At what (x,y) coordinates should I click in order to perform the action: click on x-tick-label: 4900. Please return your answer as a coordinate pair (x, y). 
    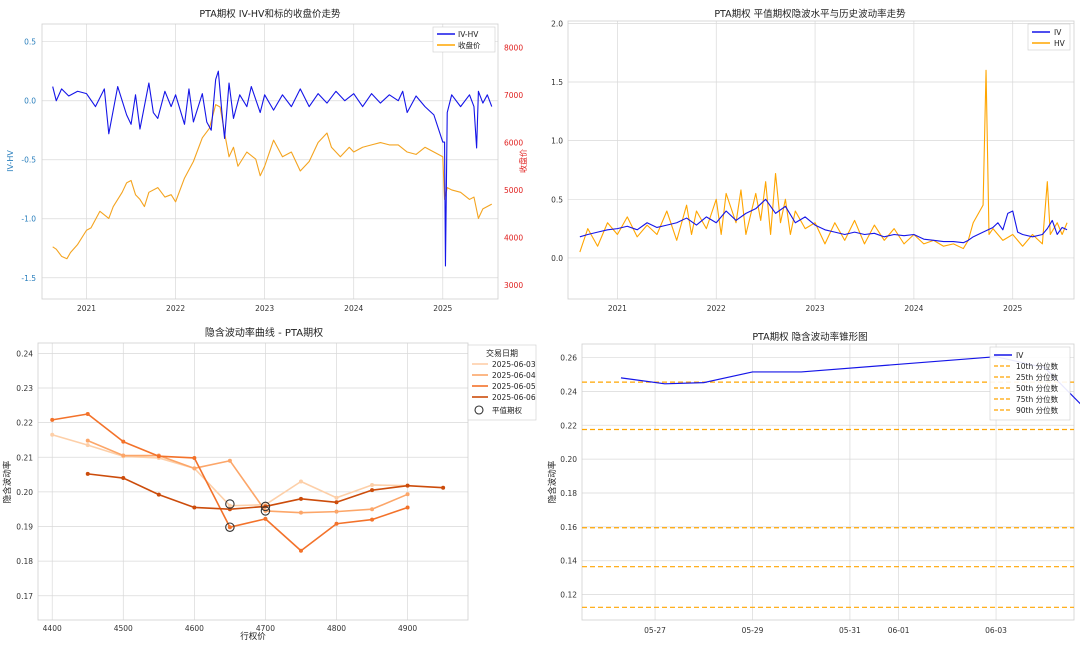
    Looking at the image, I should click on (407, 628).